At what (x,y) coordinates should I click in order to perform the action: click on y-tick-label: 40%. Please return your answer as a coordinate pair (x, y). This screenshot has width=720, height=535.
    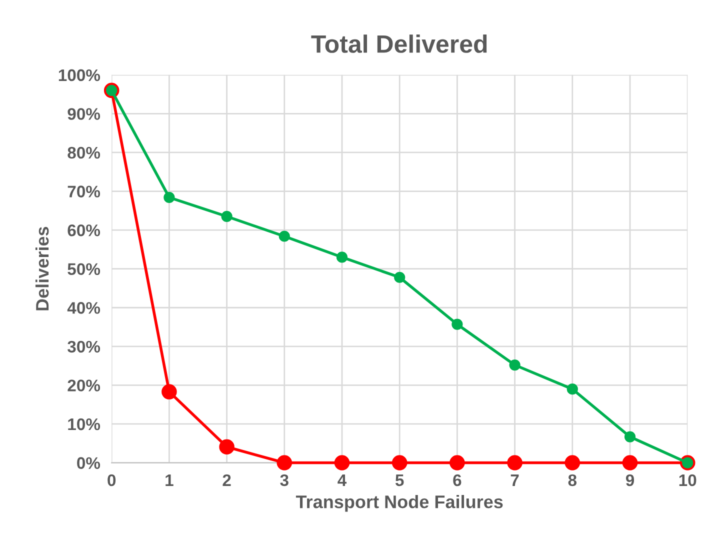
    Looking at the image, I should click on (83, 308).